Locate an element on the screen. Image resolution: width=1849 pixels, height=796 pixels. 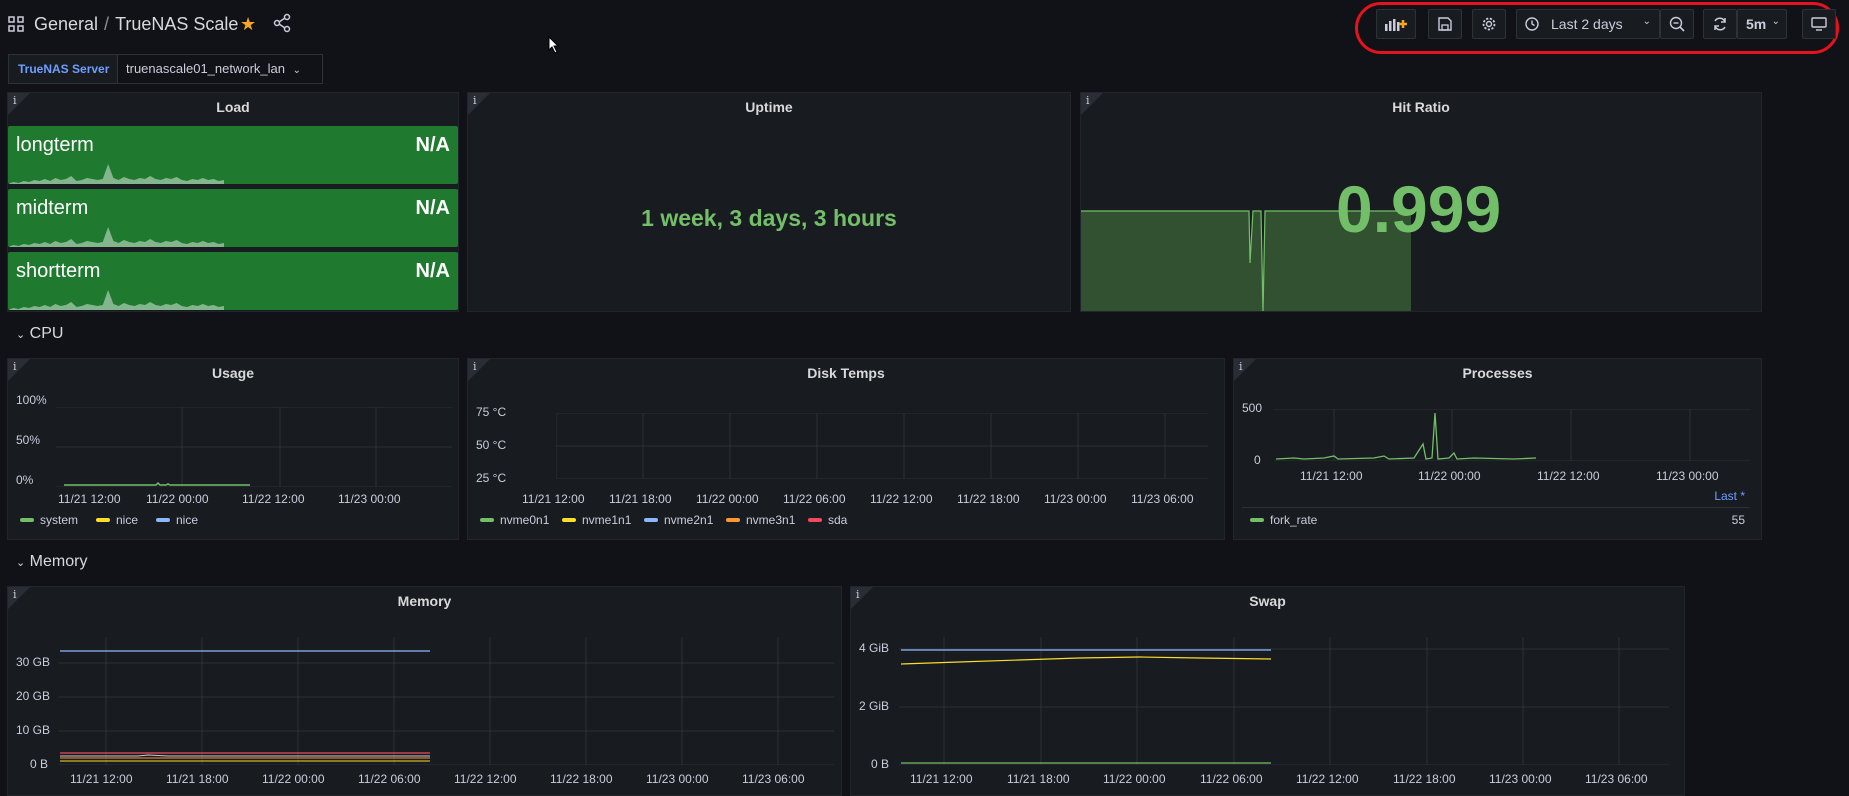
save-icon is located at coordinates (1445, 24).